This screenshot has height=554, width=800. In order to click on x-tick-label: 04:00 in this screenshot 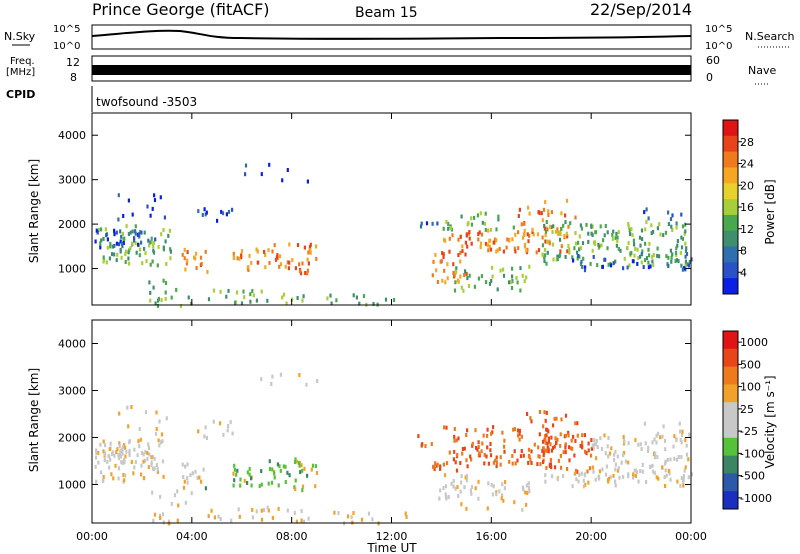, I will do `click(192, 536)`.